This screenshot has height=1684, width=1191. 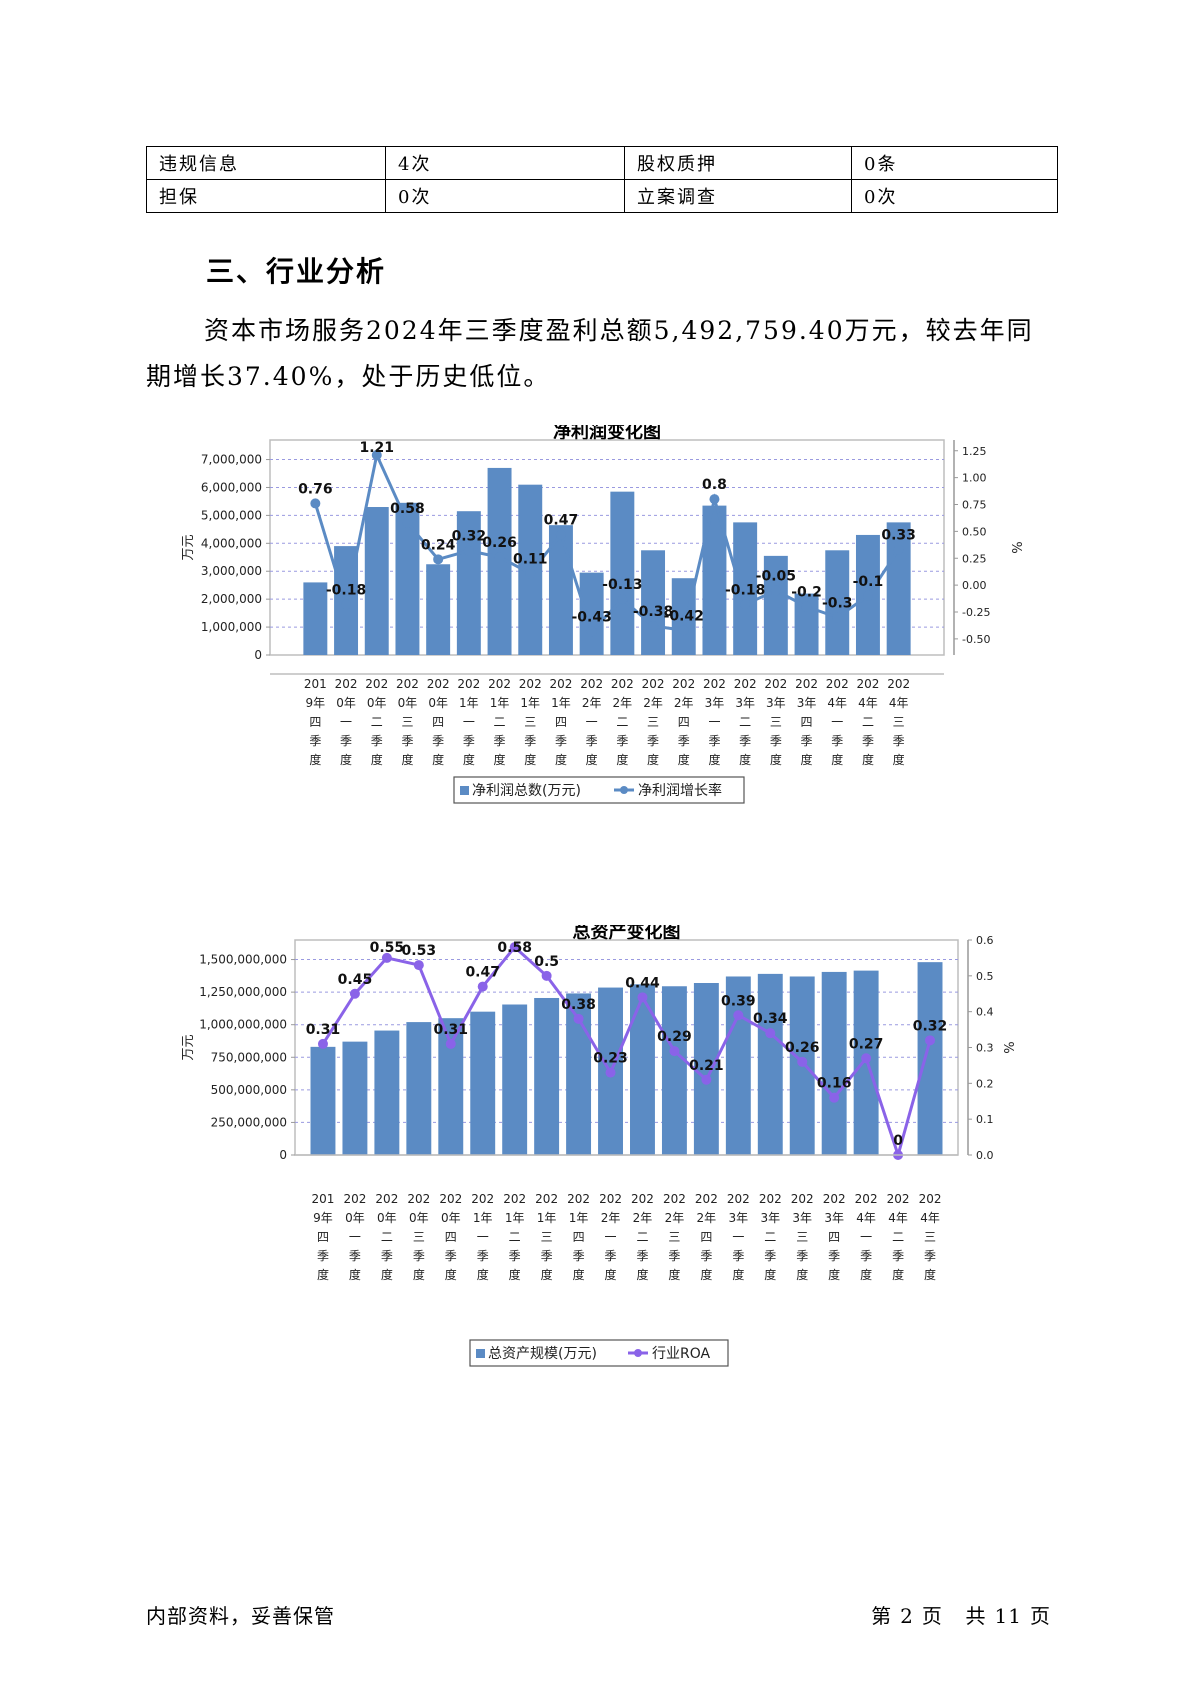 What do you see at coordinates (932, 1616) in the screenshot?
I see `page-unit: 页` at bounding box center [932, 1616].